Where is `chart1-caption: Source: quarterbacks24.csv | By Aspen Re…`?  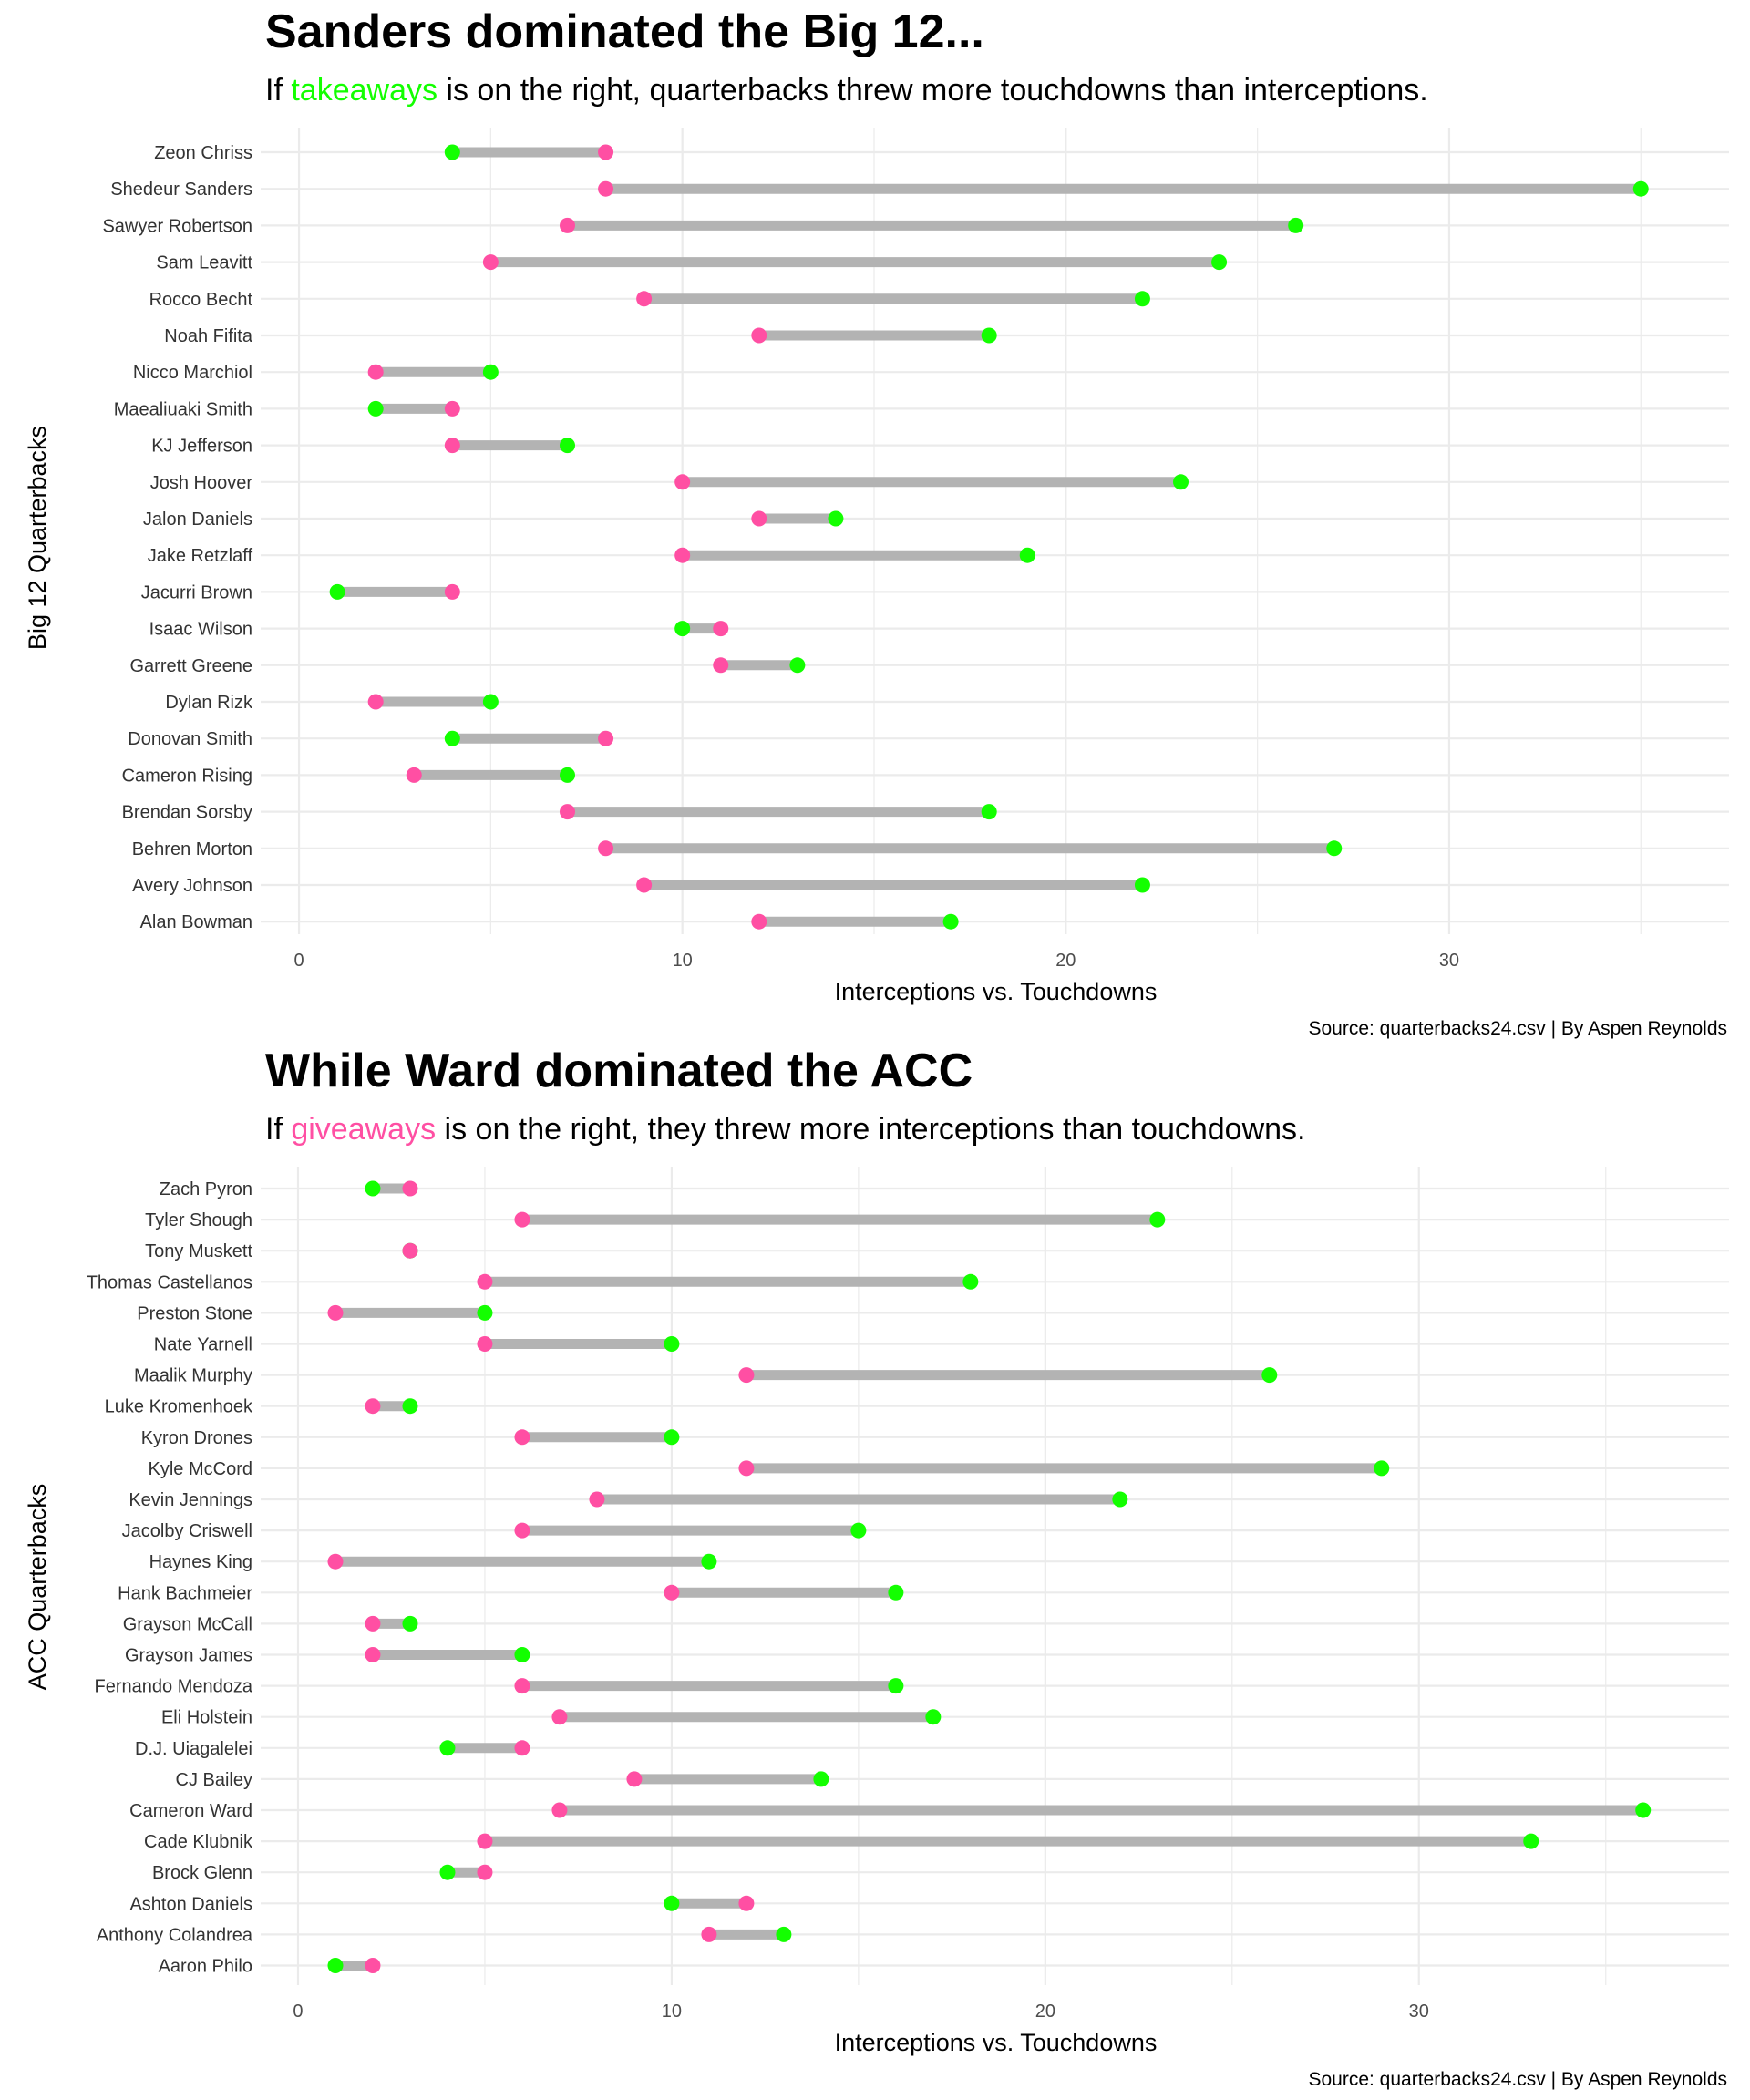
chart1-caption: Source: quarterbacks24.csv | By Aspen Re… is located at coordinates (1518, 1028).